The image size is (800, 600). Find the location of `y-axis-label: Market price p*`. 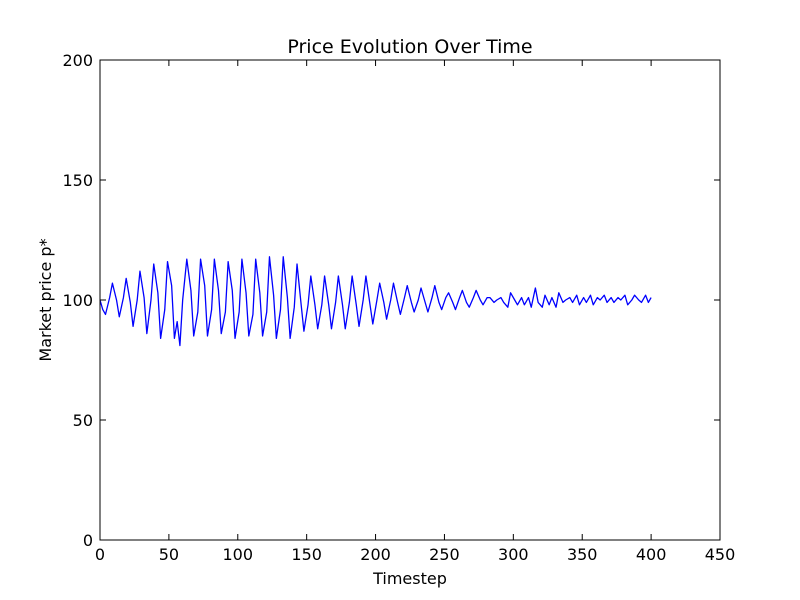

y-axis-label: Market price p* is located at coordinates (45, 299).